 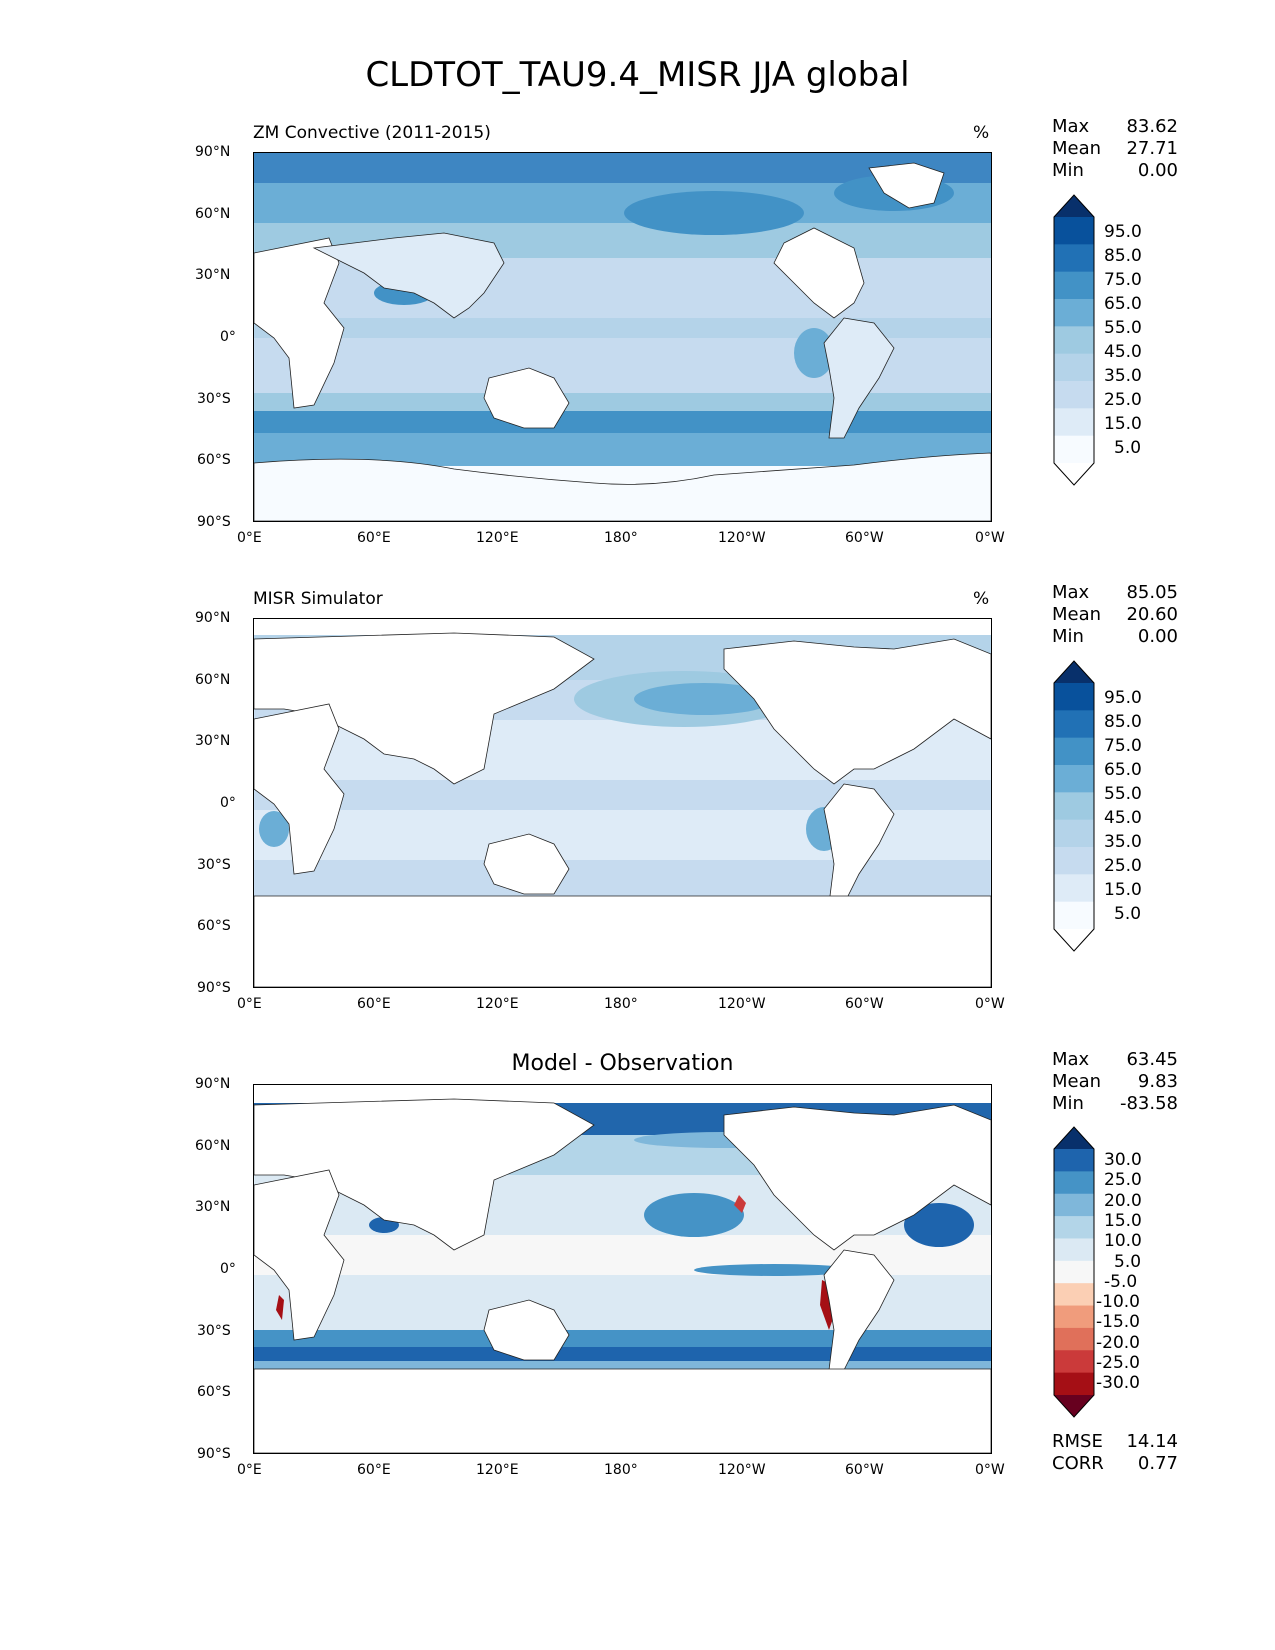 I want to click on panel-2-units: %, so click(x=981, y=599).